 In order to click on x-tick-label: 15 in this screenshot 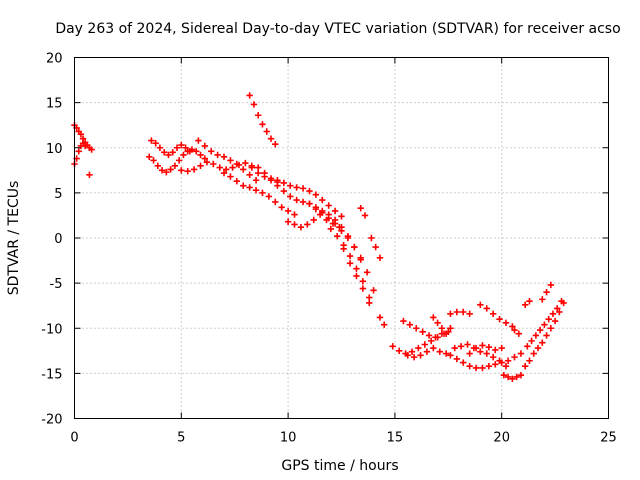, I will do `click(395, 438)`.